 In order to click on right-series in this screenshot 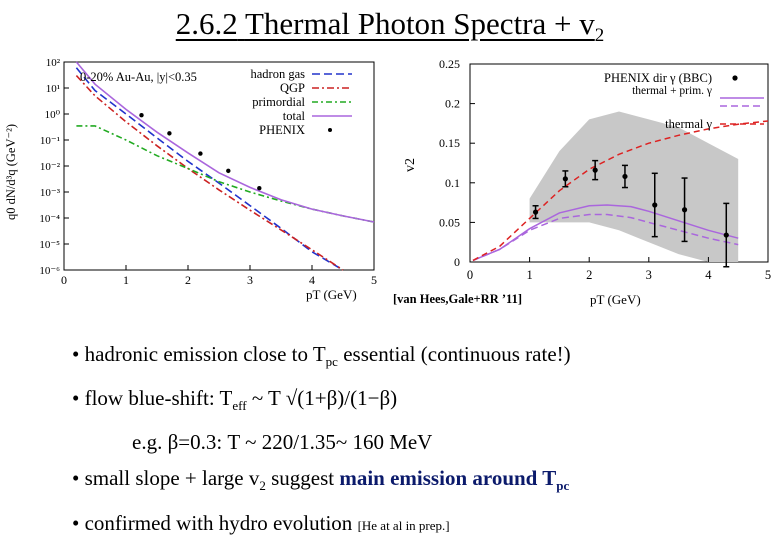, I will do `click(620, 191)`.